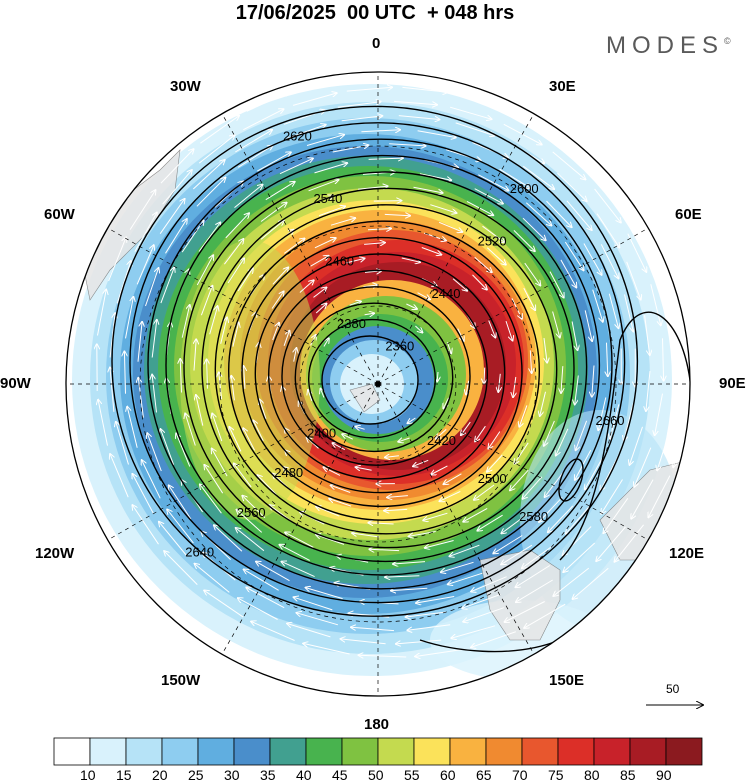  I want to click on colorbar-label: 85, so click(628, 775).